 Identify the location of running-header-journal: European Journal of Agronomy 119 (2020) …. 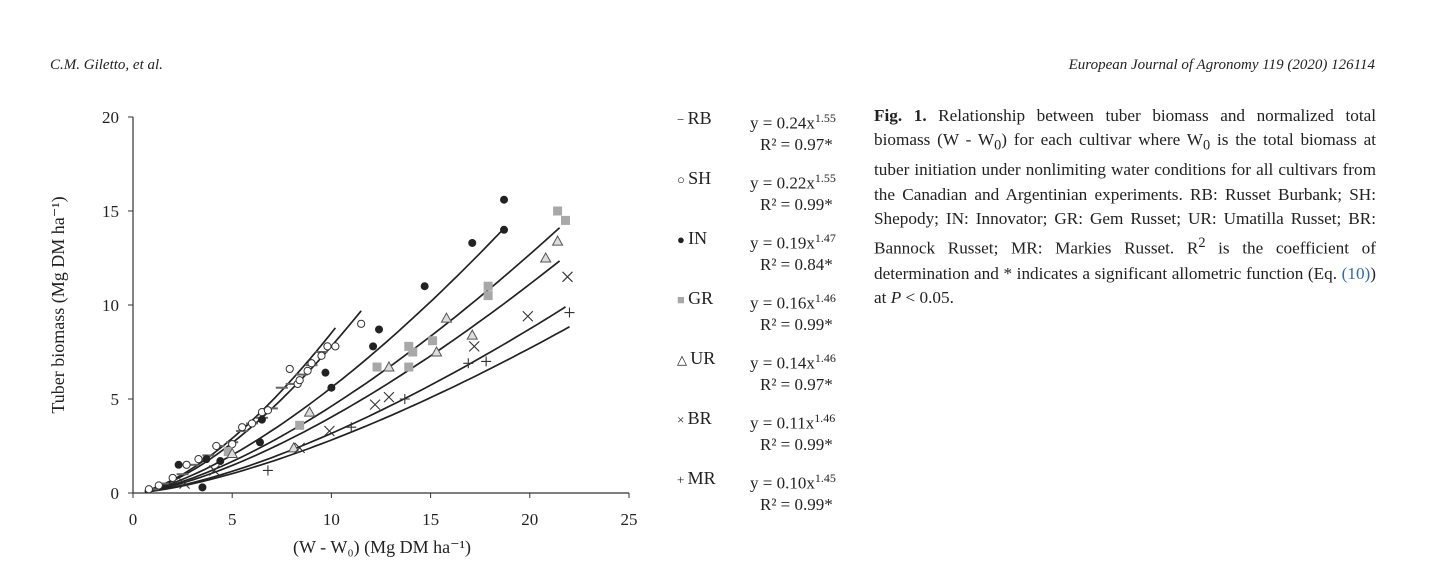
(1221, 65).